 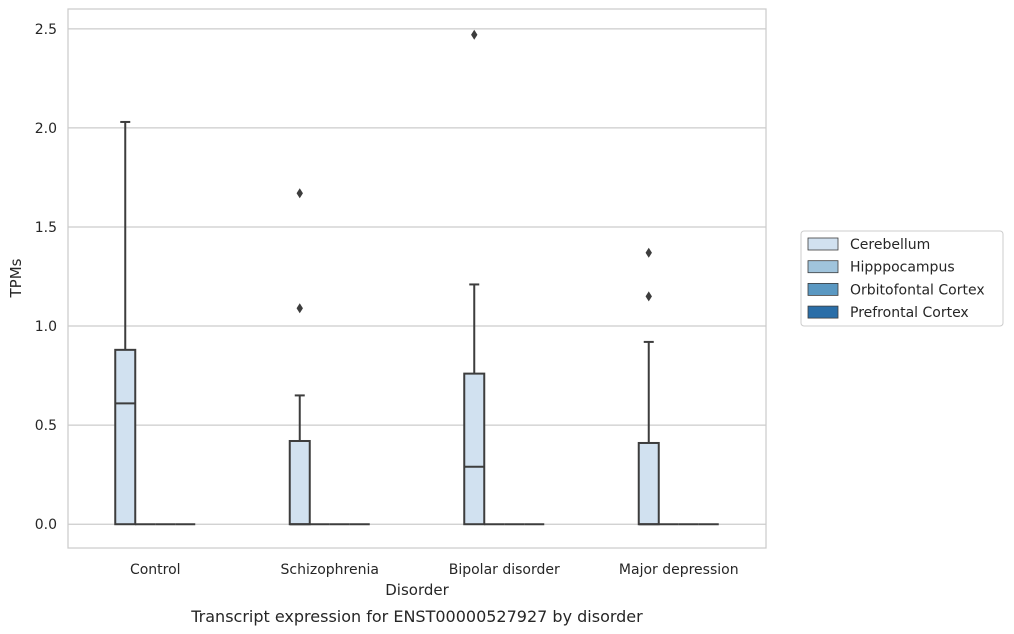 What do you see at coordinates (46, 228) in the screenshot?
I see `y-tick-label: 1.5` at bounding box center [46, 228].